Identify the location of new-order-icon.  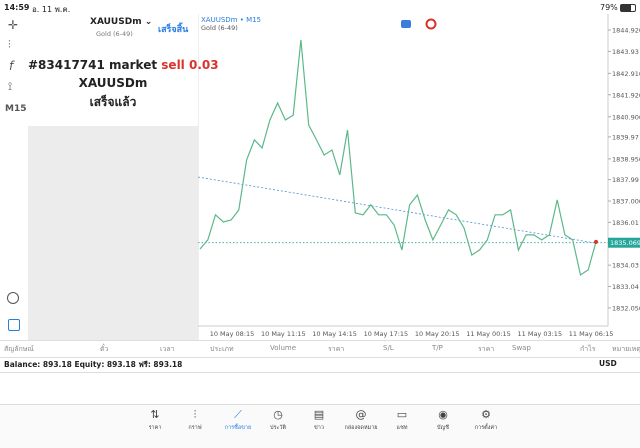
(14, 325).